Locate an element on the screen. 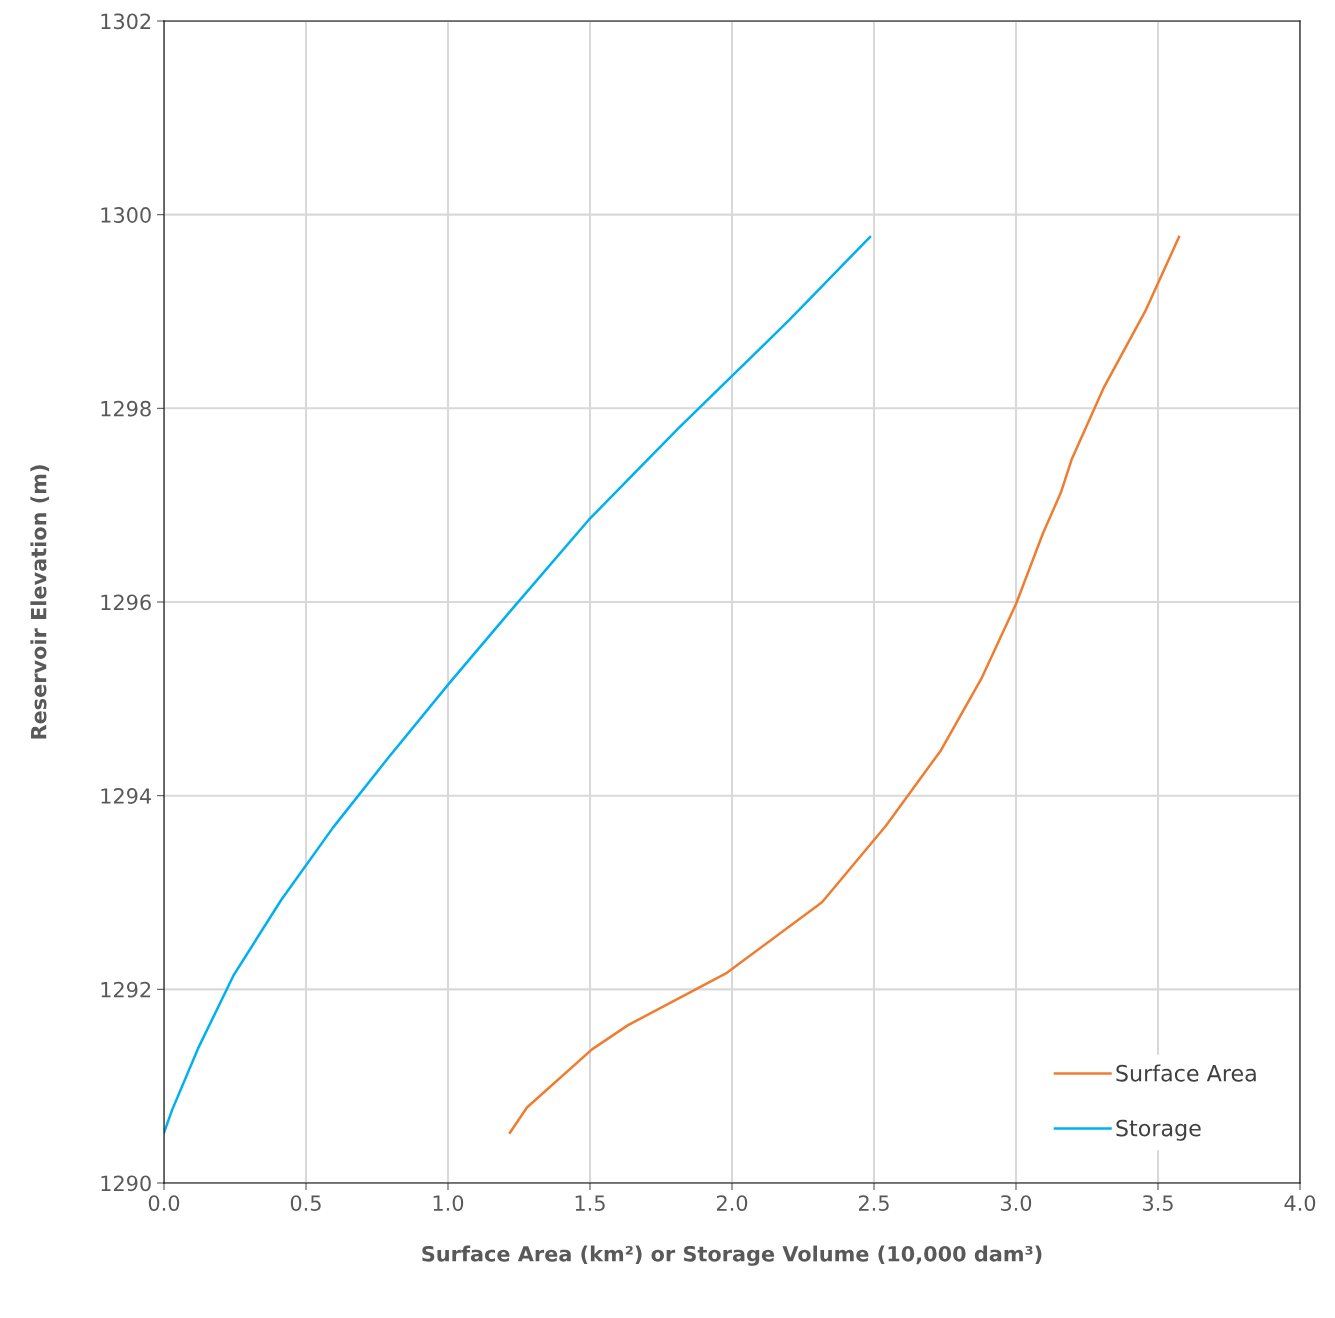 The width and height of the screenshot is (1335, 1318). x-tick-label: 3.0 is located at coordinates (1016, 1203).